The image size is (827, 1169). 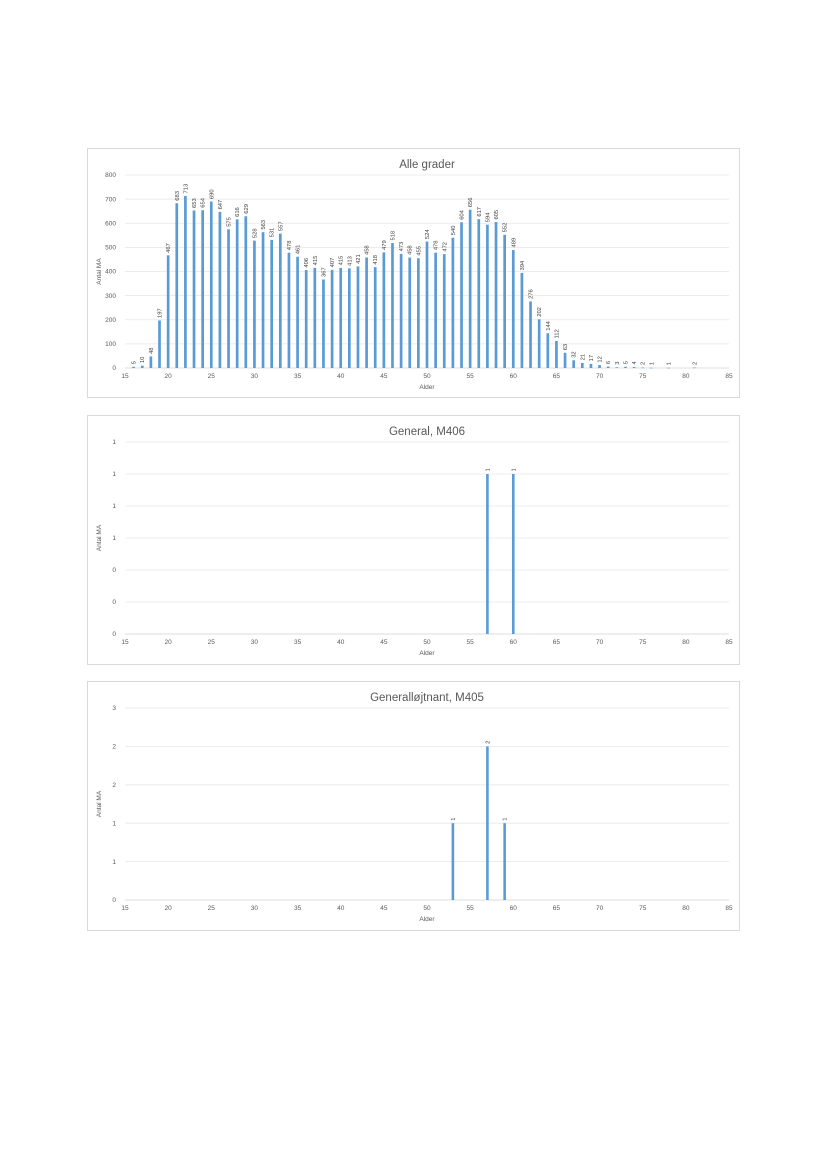 I want to click on data-label: 563, so click(x=264, y=225).